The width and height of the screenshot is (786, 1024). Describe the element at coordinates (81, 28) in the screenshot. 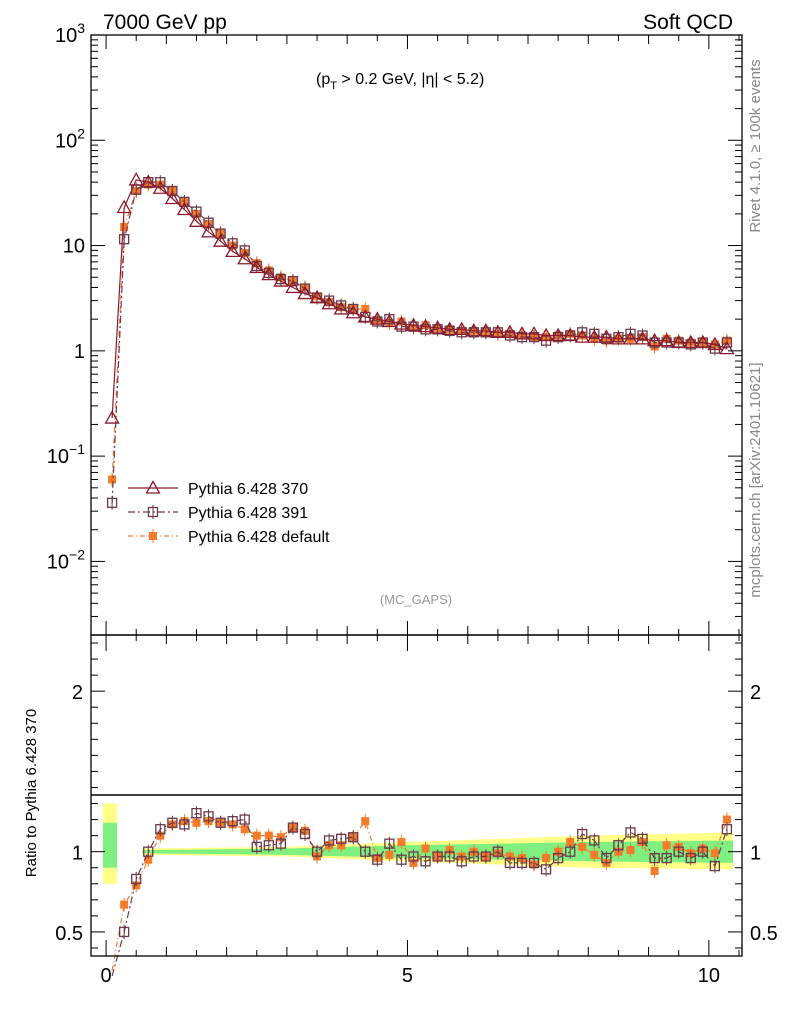

I see `y-tick-label-exponent: 3` at that location.